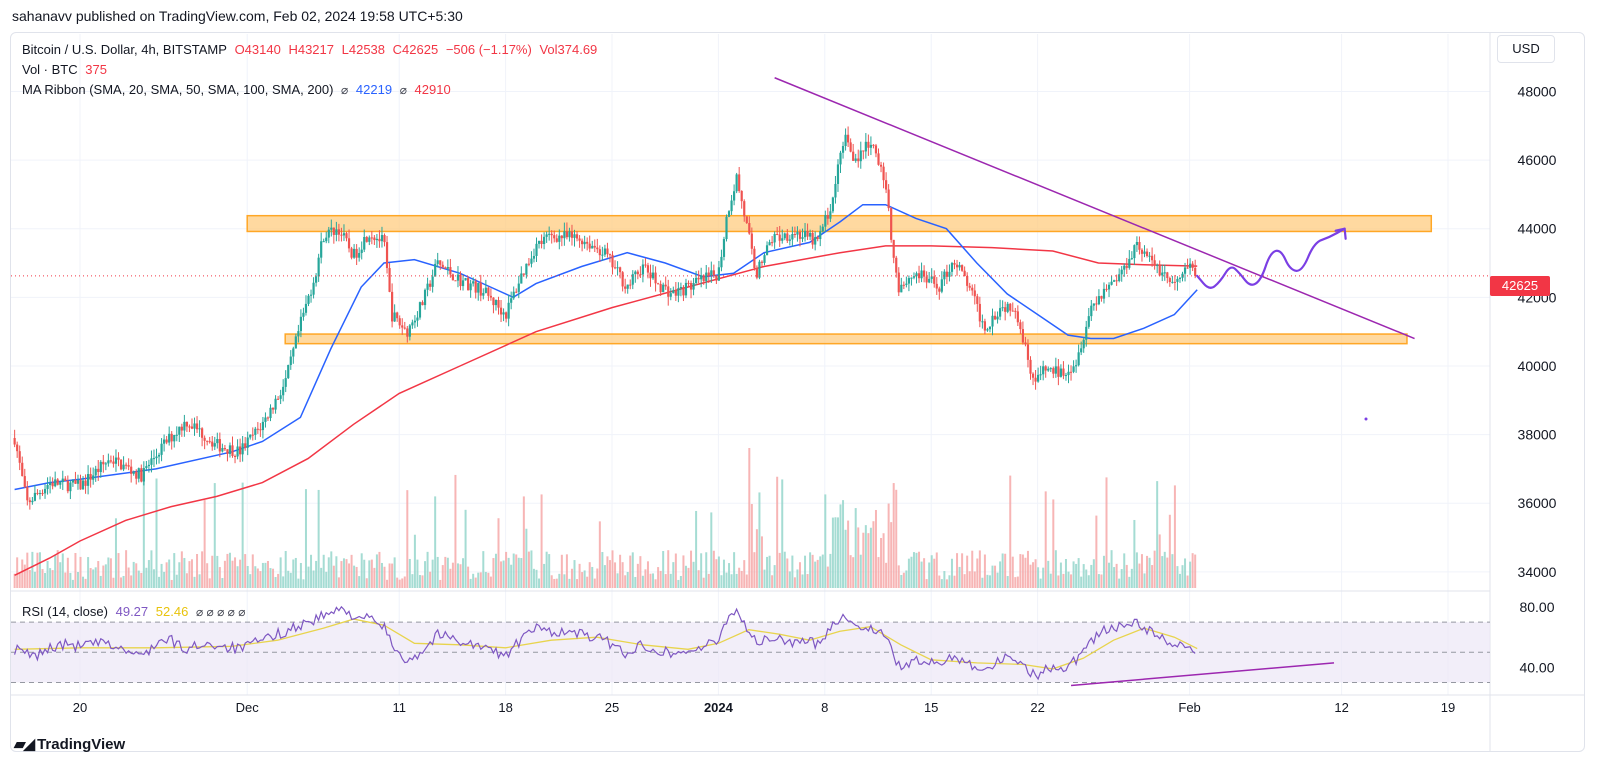 The height and width of the screenshot is (777, 1600). What do you see at coordinates (24, 744) in the screenshot?
I see `tradingview-logo-icon: ▰◢` at bounding box center [24, 744].